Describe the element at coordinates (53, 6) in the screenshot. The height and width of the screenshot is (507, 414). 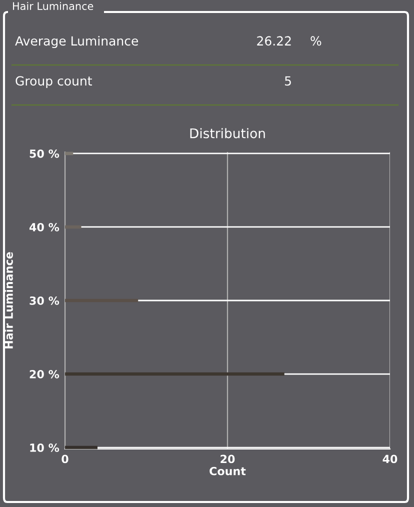
I see `text: Hair Luminance` at that location.